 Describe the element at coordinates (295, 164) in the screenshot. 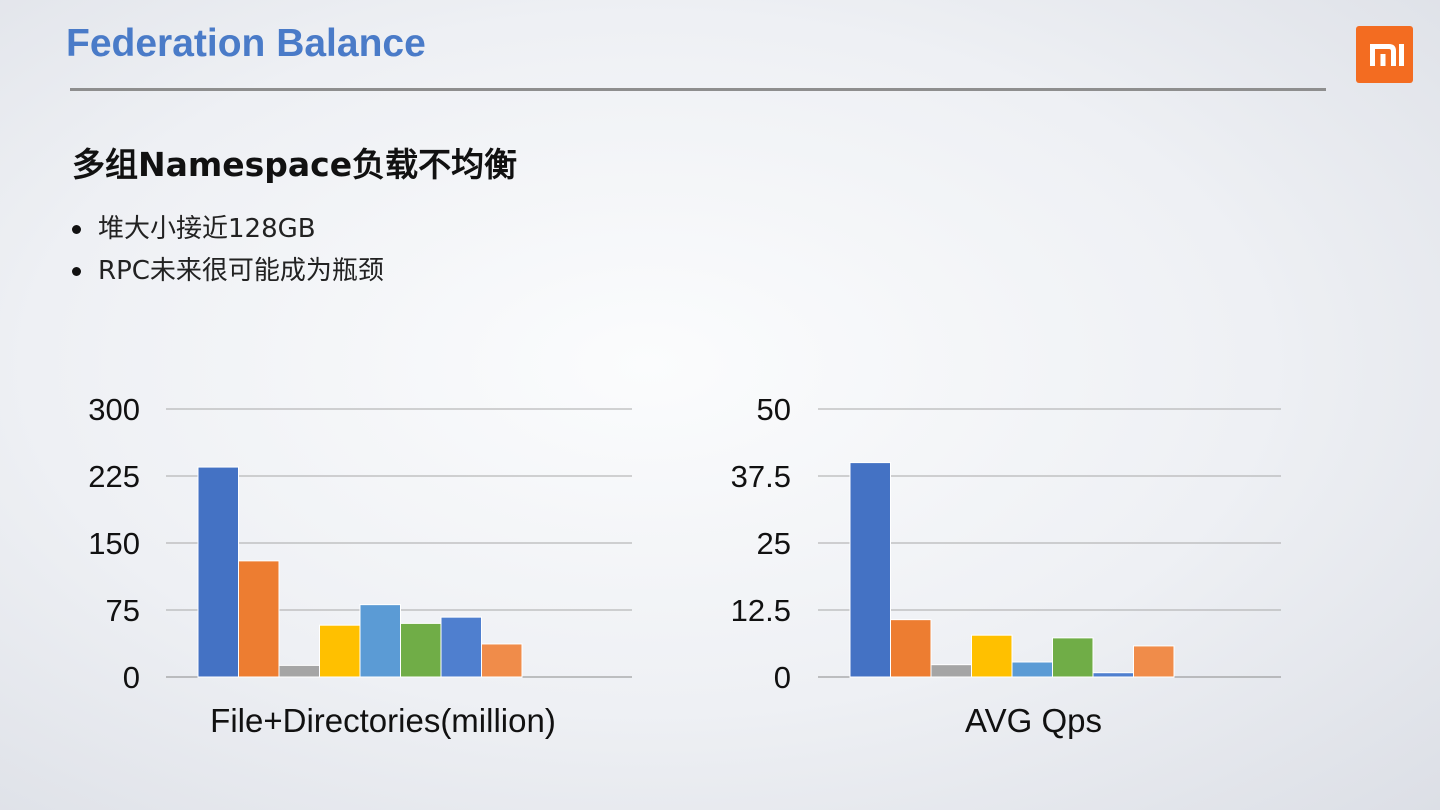

I see `section-subtitle: 多组Namespace负载不均衡` at that location.